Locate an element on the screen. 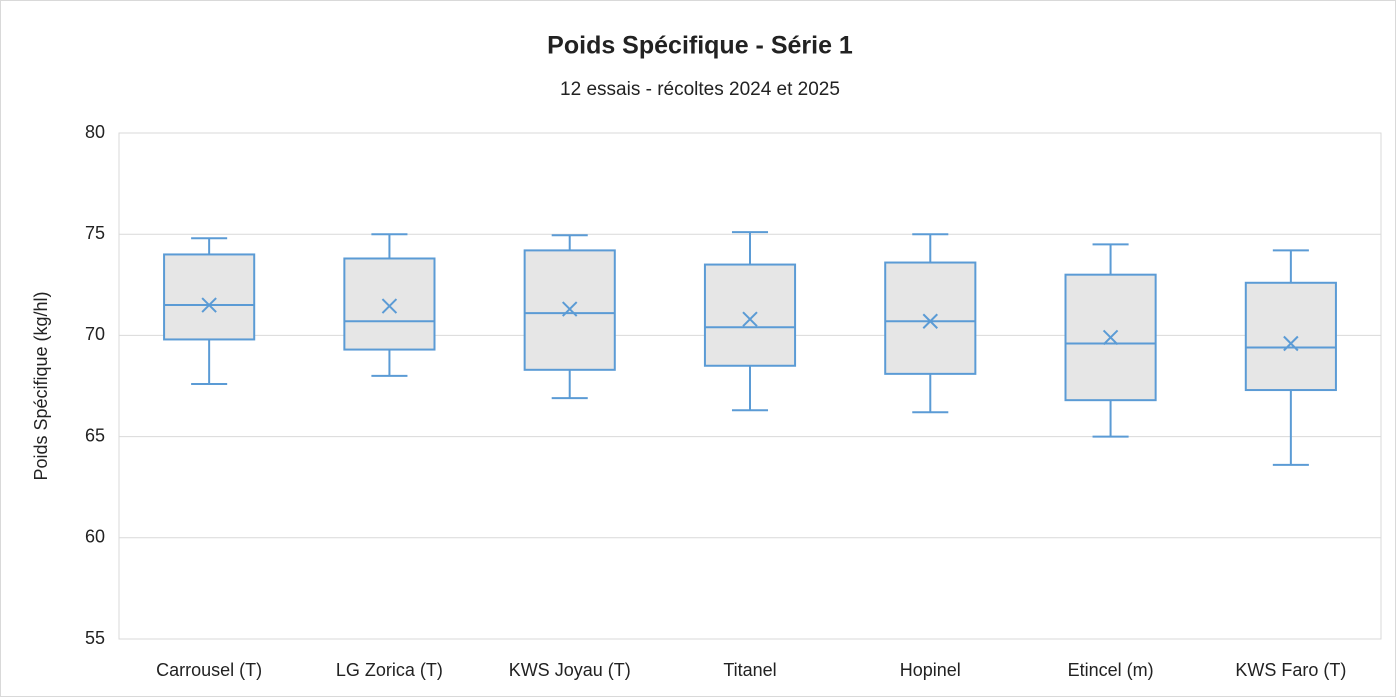  x-tick-label: LG Zorica (T) is located at coordinates (389, 670).